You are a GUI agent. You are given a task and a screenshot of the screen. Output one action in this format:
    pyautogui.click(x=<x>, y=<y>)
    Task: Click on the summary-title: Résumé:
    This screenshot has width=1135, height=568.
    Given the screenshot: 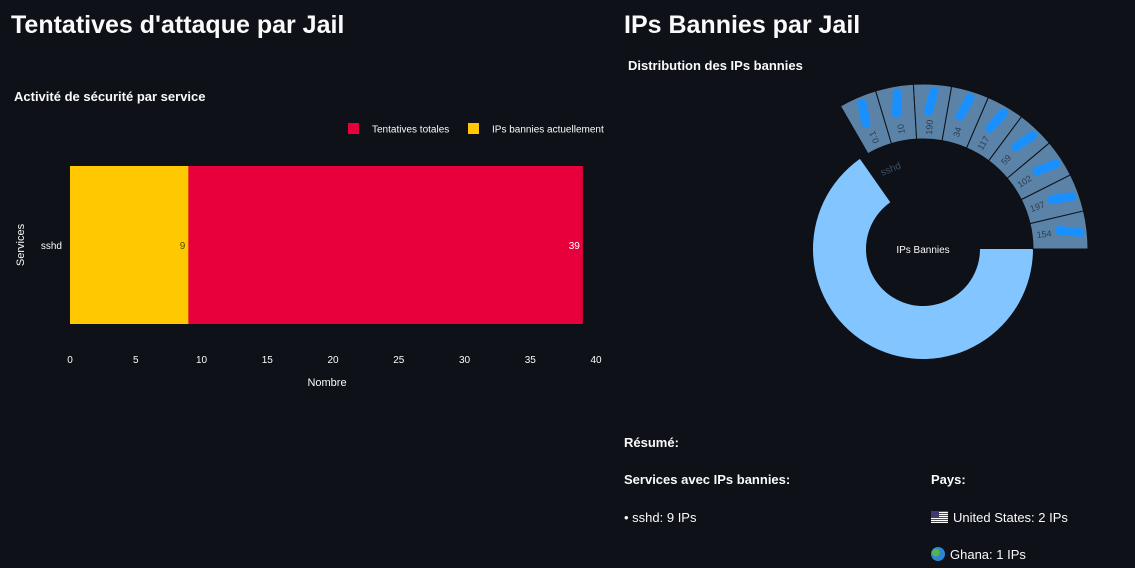 What is the action you would take?
    pyautogui.click(x=651, y=442)
    